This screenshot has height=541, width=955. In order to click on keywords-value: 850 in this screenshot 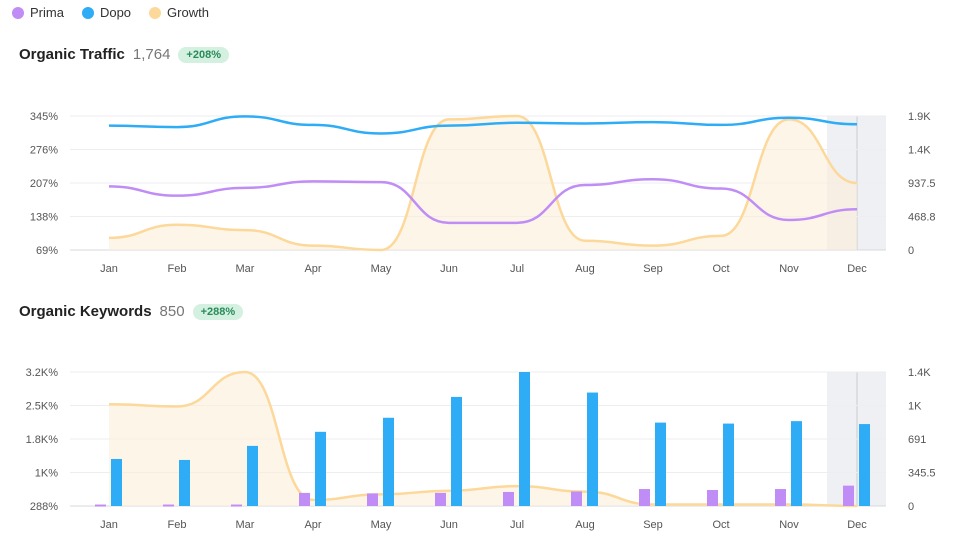, I will do `click(172, 311)`.